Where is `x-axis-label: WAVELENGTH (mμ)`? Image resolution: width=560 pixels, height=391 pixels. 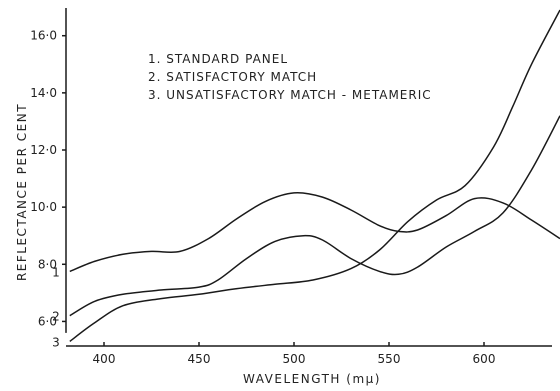
x-axis-label: WAVELENGTH (mμ) is located at coordinates (312, 379).